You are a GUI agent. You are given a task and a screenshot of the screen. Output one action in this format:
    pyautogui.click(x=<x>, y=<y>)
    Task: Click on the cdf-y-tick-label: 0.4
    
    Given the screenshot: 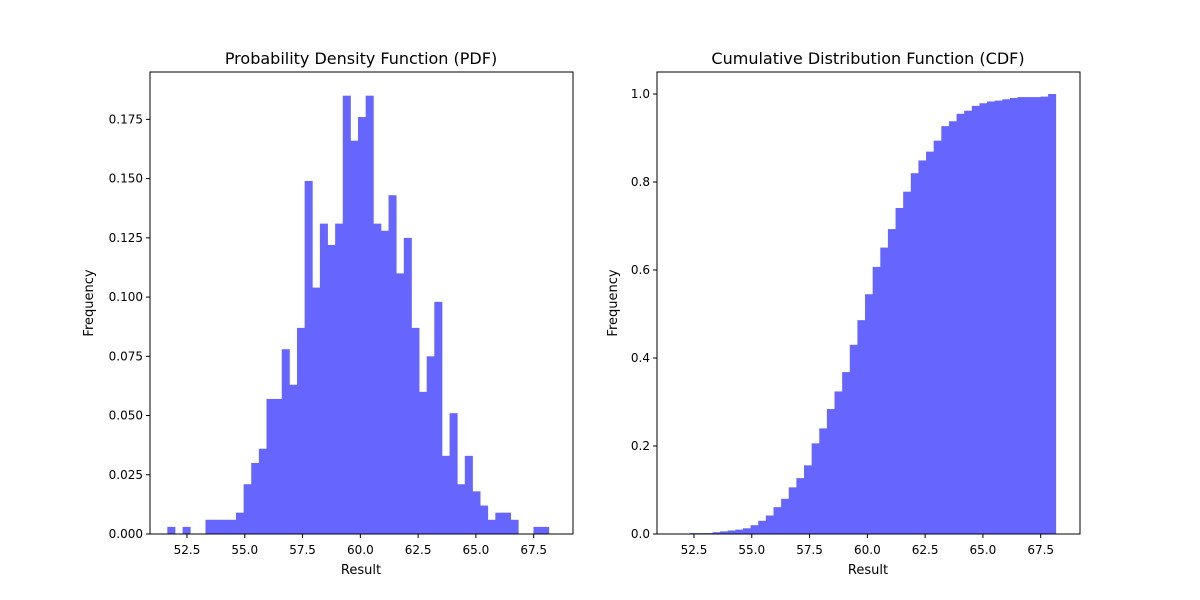 What is the action you would take?
    pyautogui.click(x=640, y=358)
    